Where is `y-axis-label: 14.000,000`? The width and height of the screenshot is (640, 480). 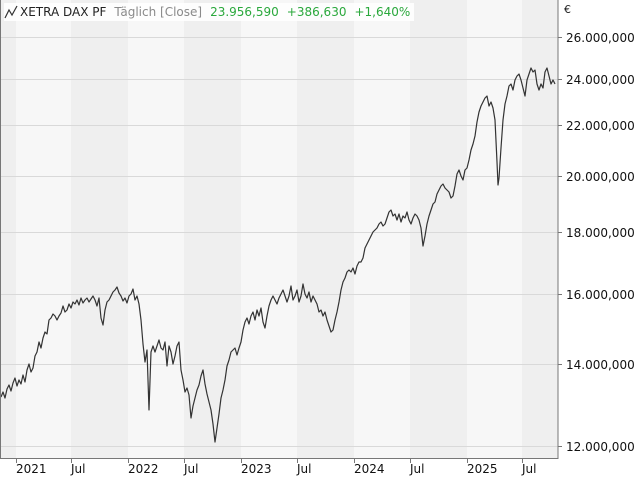
y-axis-label: 14.000,000 is located at coordinates (600, 364).